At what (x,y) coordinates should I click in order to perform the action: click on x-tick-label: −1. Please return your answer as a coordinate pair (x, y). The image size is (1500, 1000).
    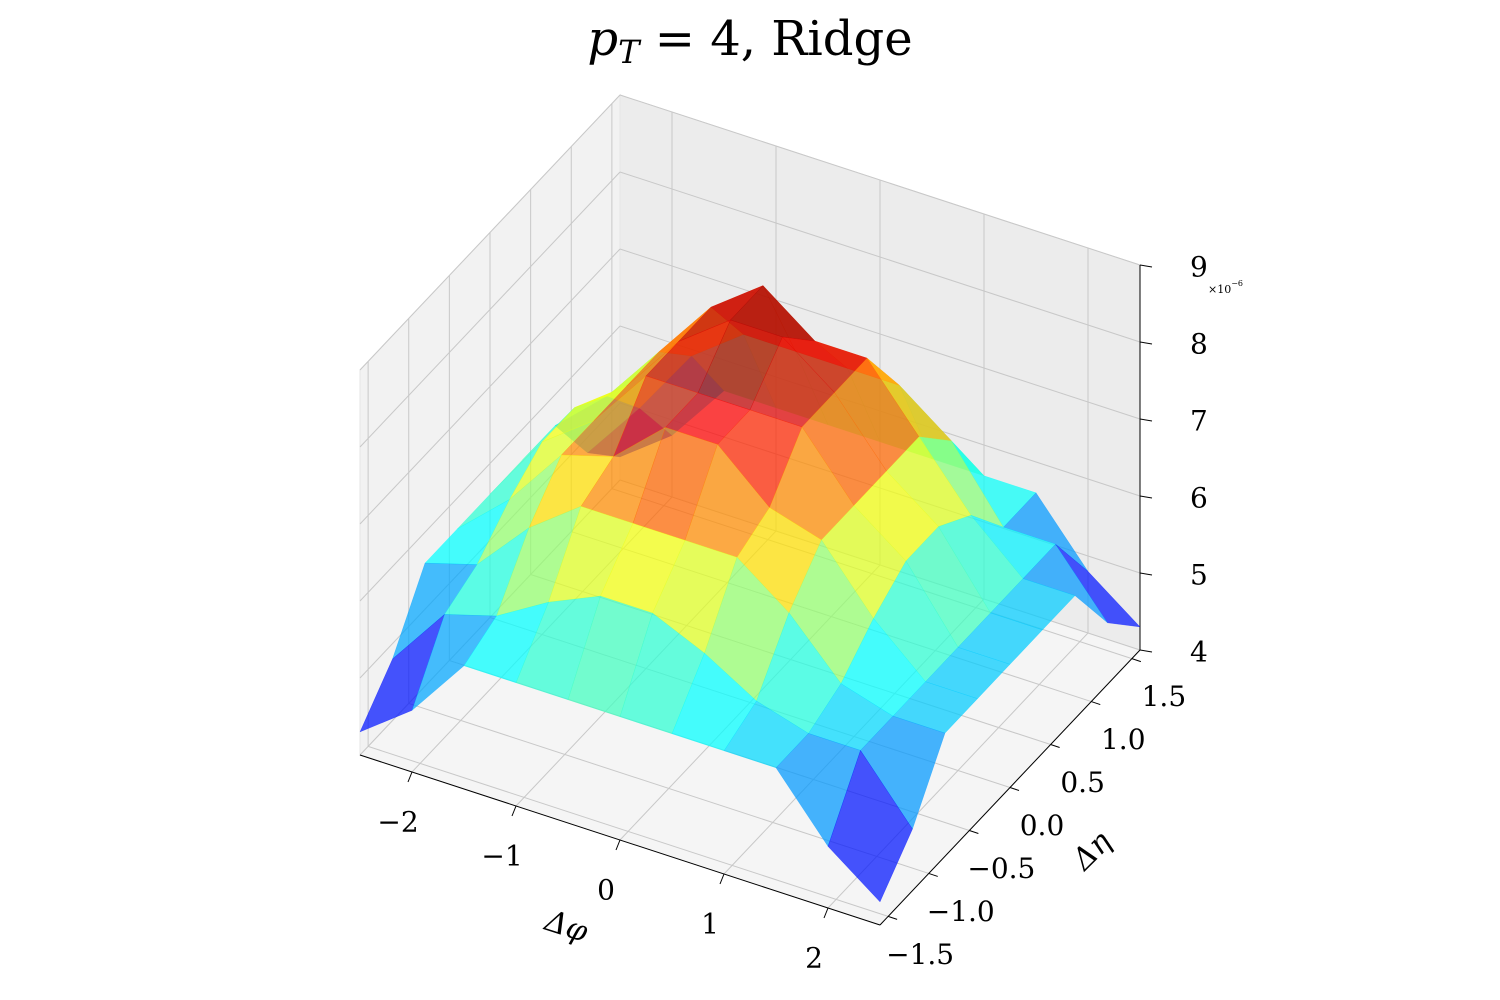
    Looking at the image, I should click on (501, 856).